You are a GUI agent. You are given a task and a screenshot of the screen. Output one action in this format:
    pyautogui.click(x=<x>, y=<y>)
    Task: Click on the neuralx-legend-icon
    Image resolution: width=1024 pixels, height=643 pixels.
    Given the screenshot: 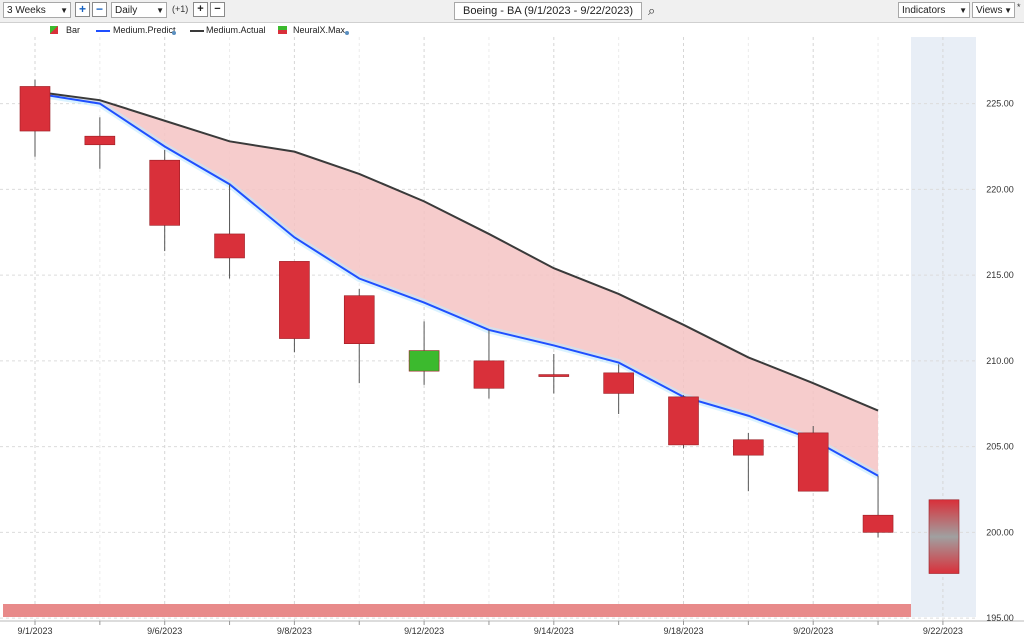 What is the action you would take?
    pyautogui.click(x=282, y=30)
    